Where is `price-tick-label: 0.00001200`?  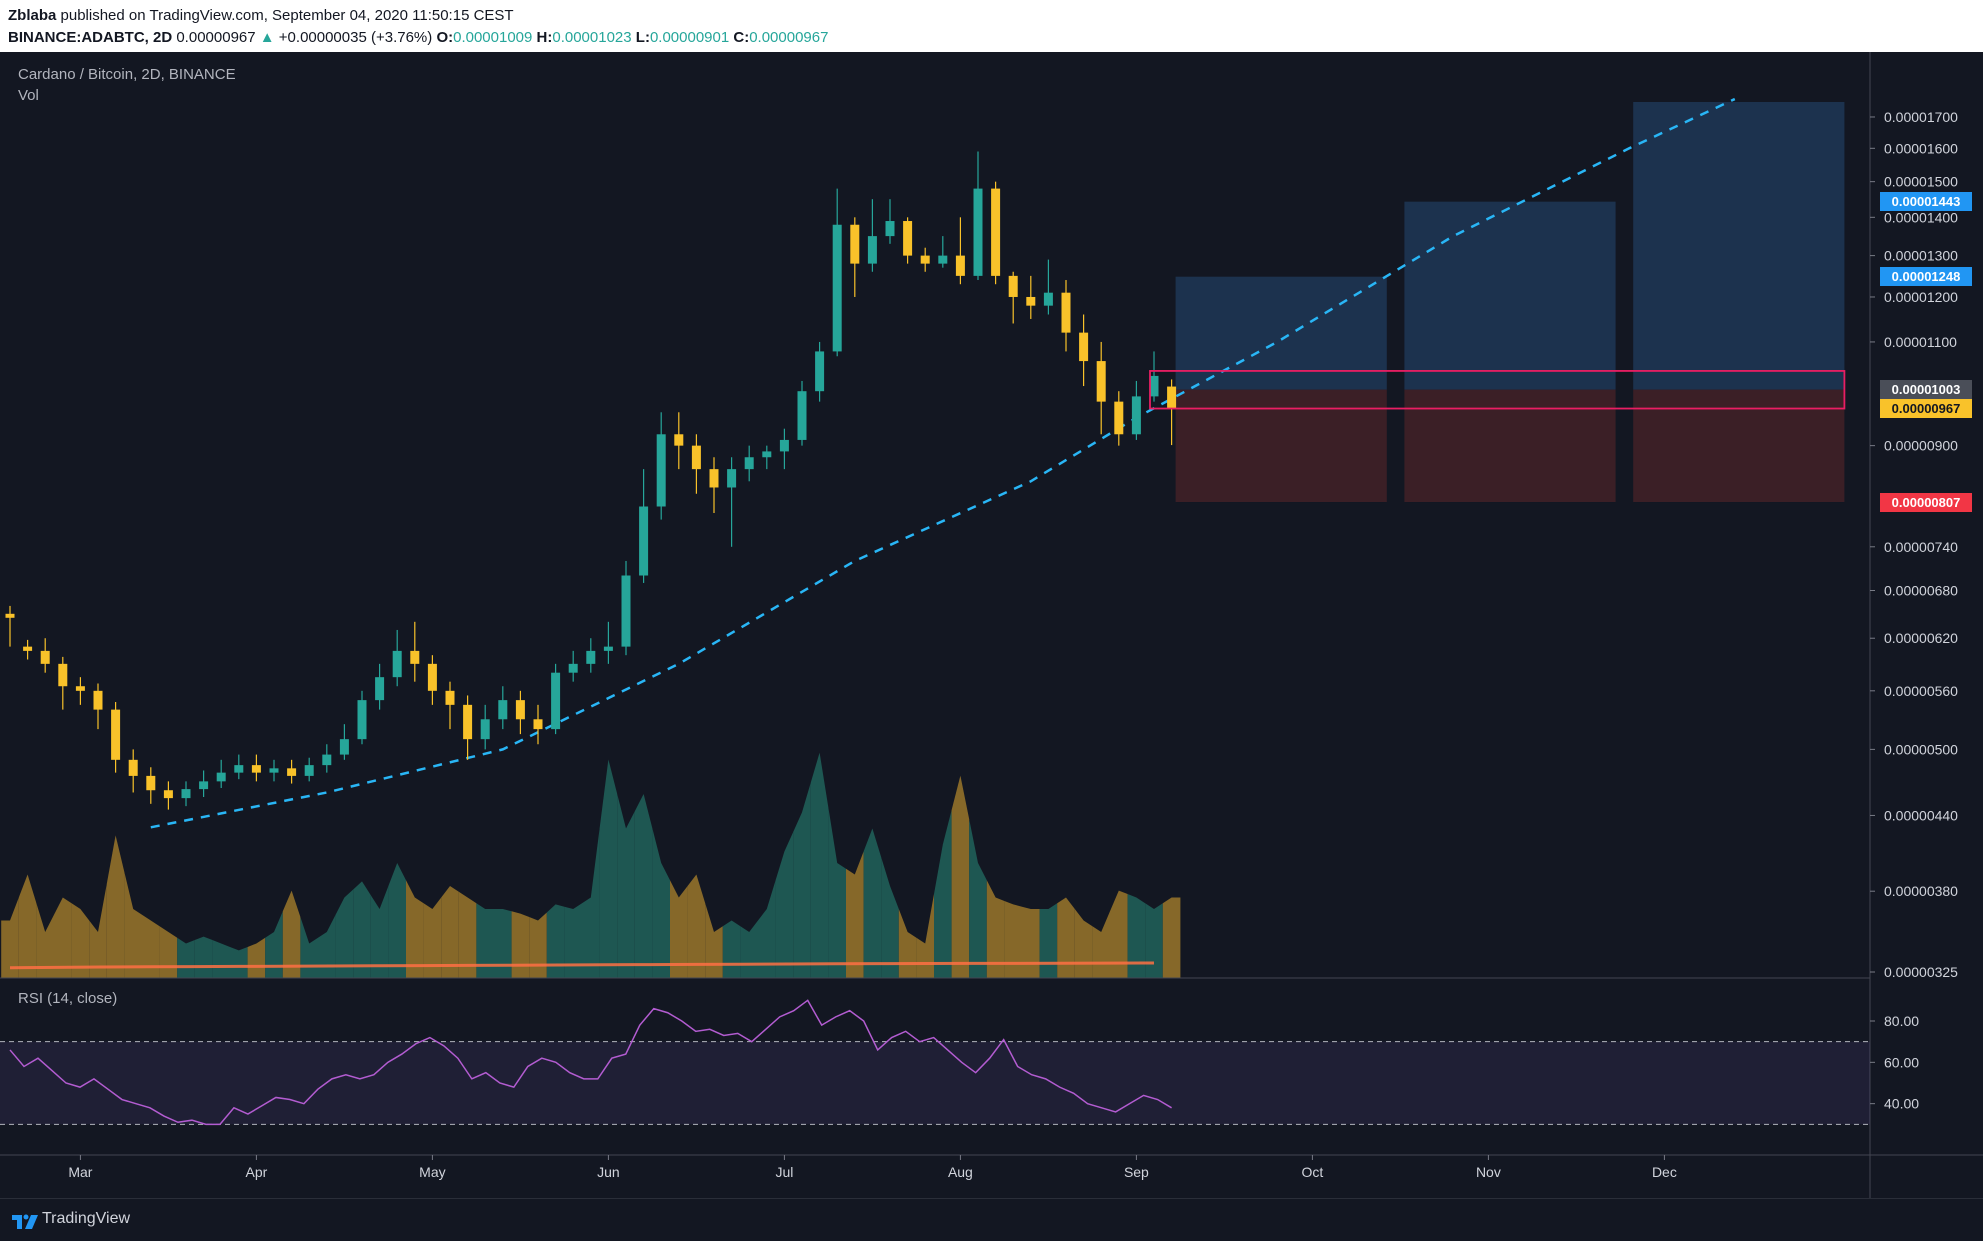 price-tick-label: 0.00001200 is located at coordinates (1921, 297).